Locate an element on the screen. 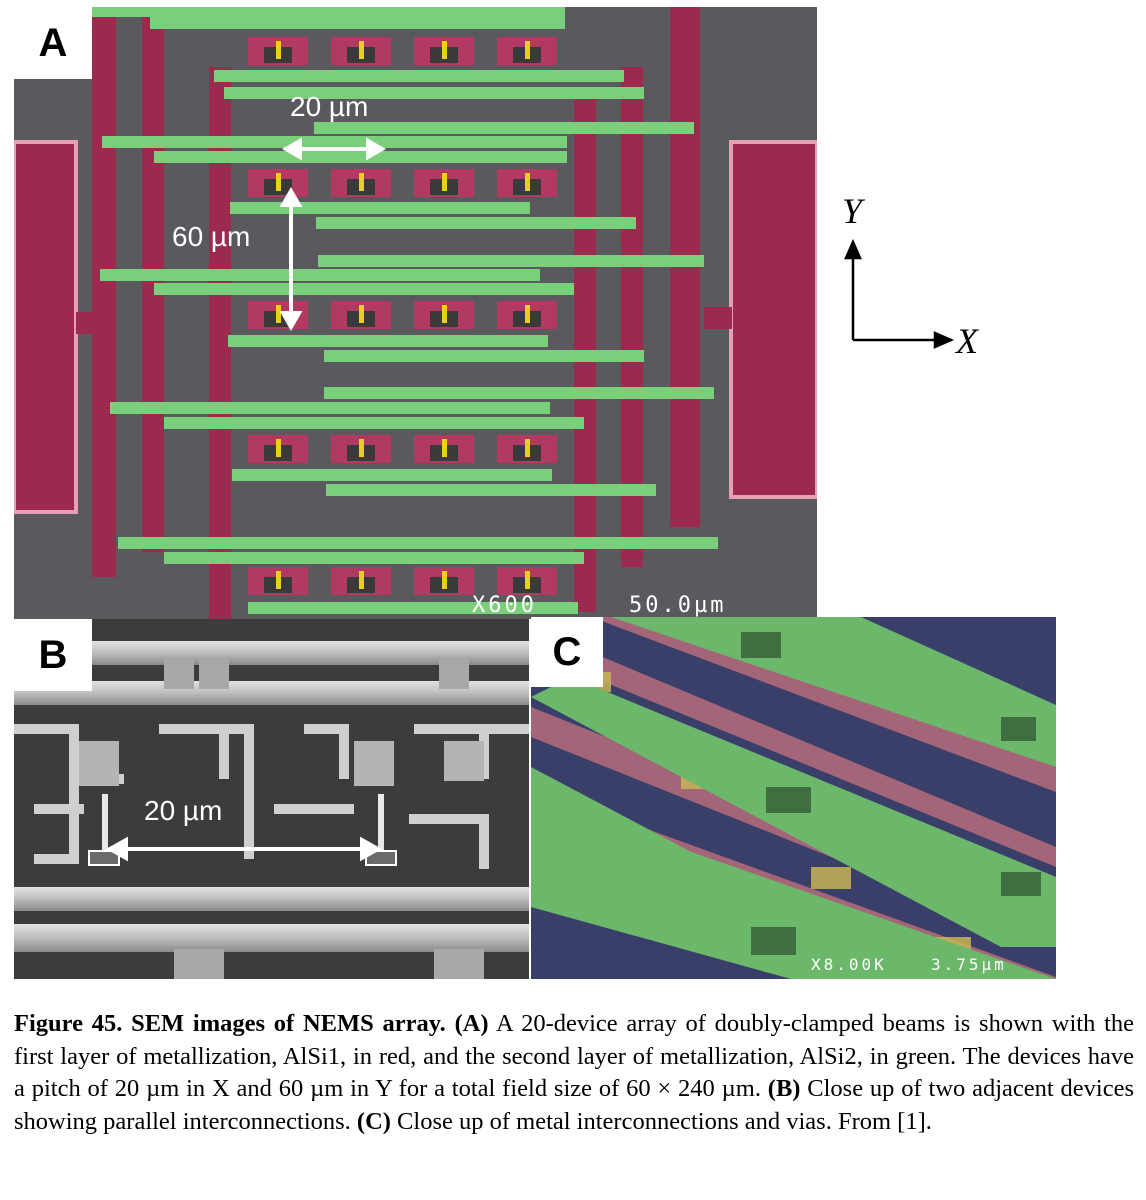  y-axis-label: Y is located at coordinates (852, 211).